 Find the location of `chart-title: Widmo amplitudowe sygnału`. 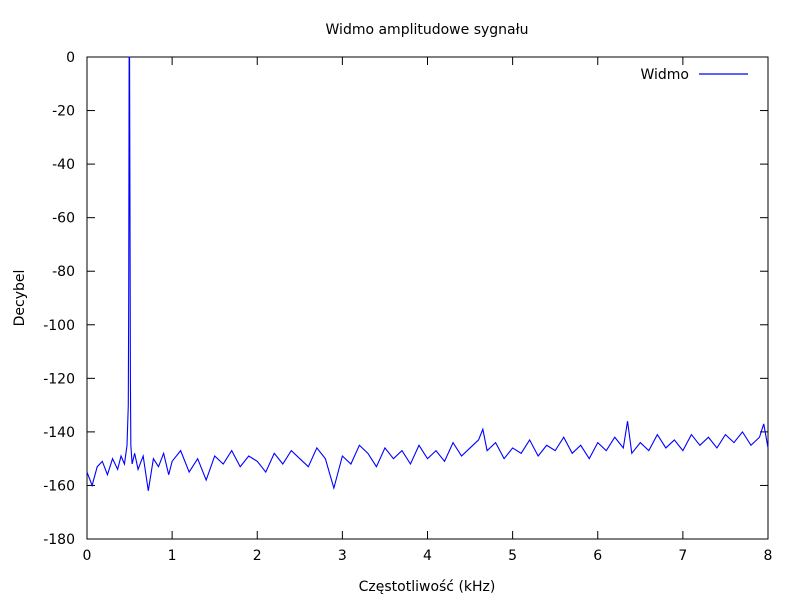

chart-title: Widmo amplitudowe sygnału is located at coordinates (427, 30).